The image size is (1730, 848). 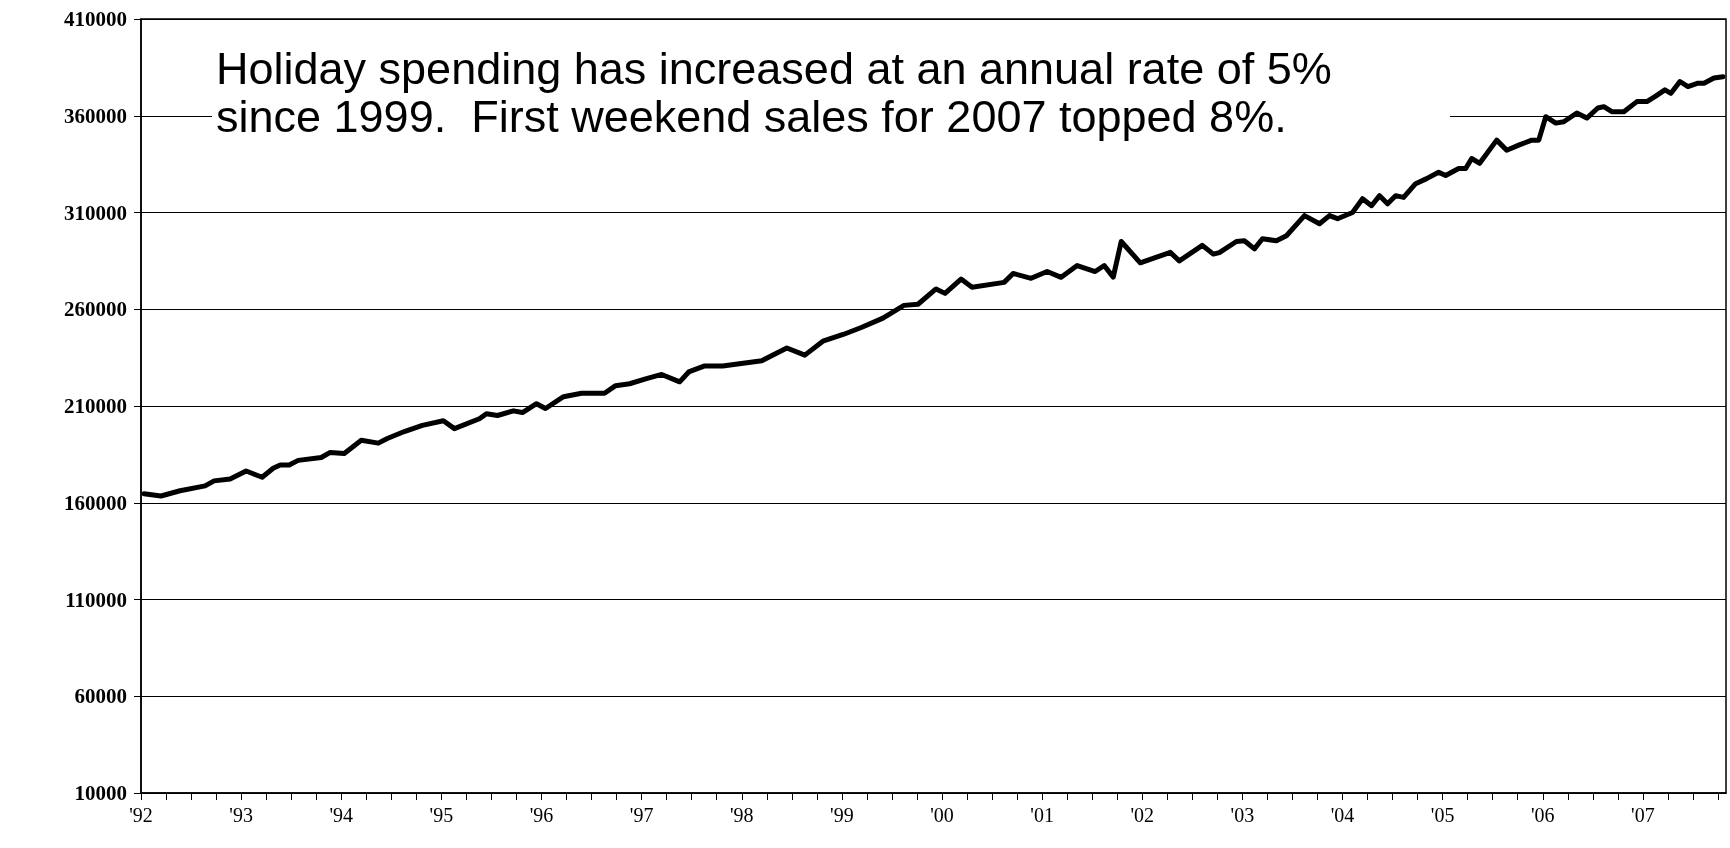 I want to click on y-tick-label: 210000, so click(x=95, y=406).